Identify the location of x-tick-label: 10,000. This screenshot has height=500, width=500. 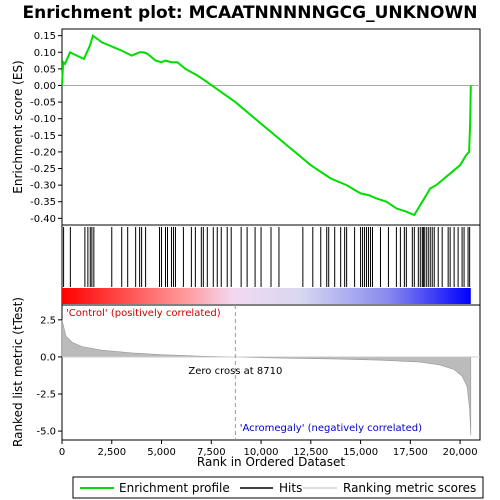
(261, 452).